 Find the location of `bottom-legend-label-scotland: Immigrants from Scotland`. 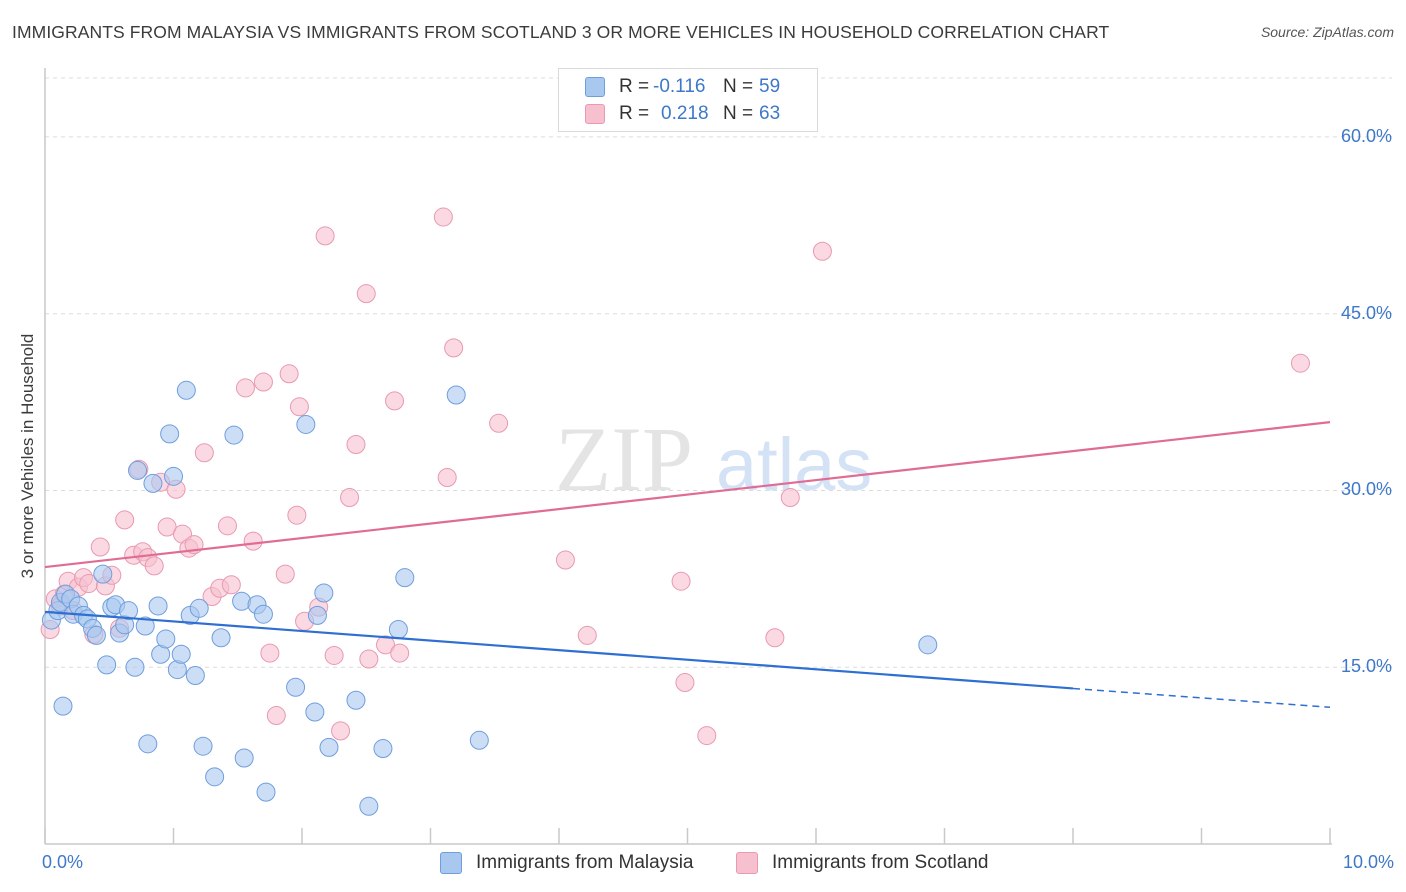

bottom-legend-label-scotland: Immigrants from Scotland is located at coordinates (880, 862).